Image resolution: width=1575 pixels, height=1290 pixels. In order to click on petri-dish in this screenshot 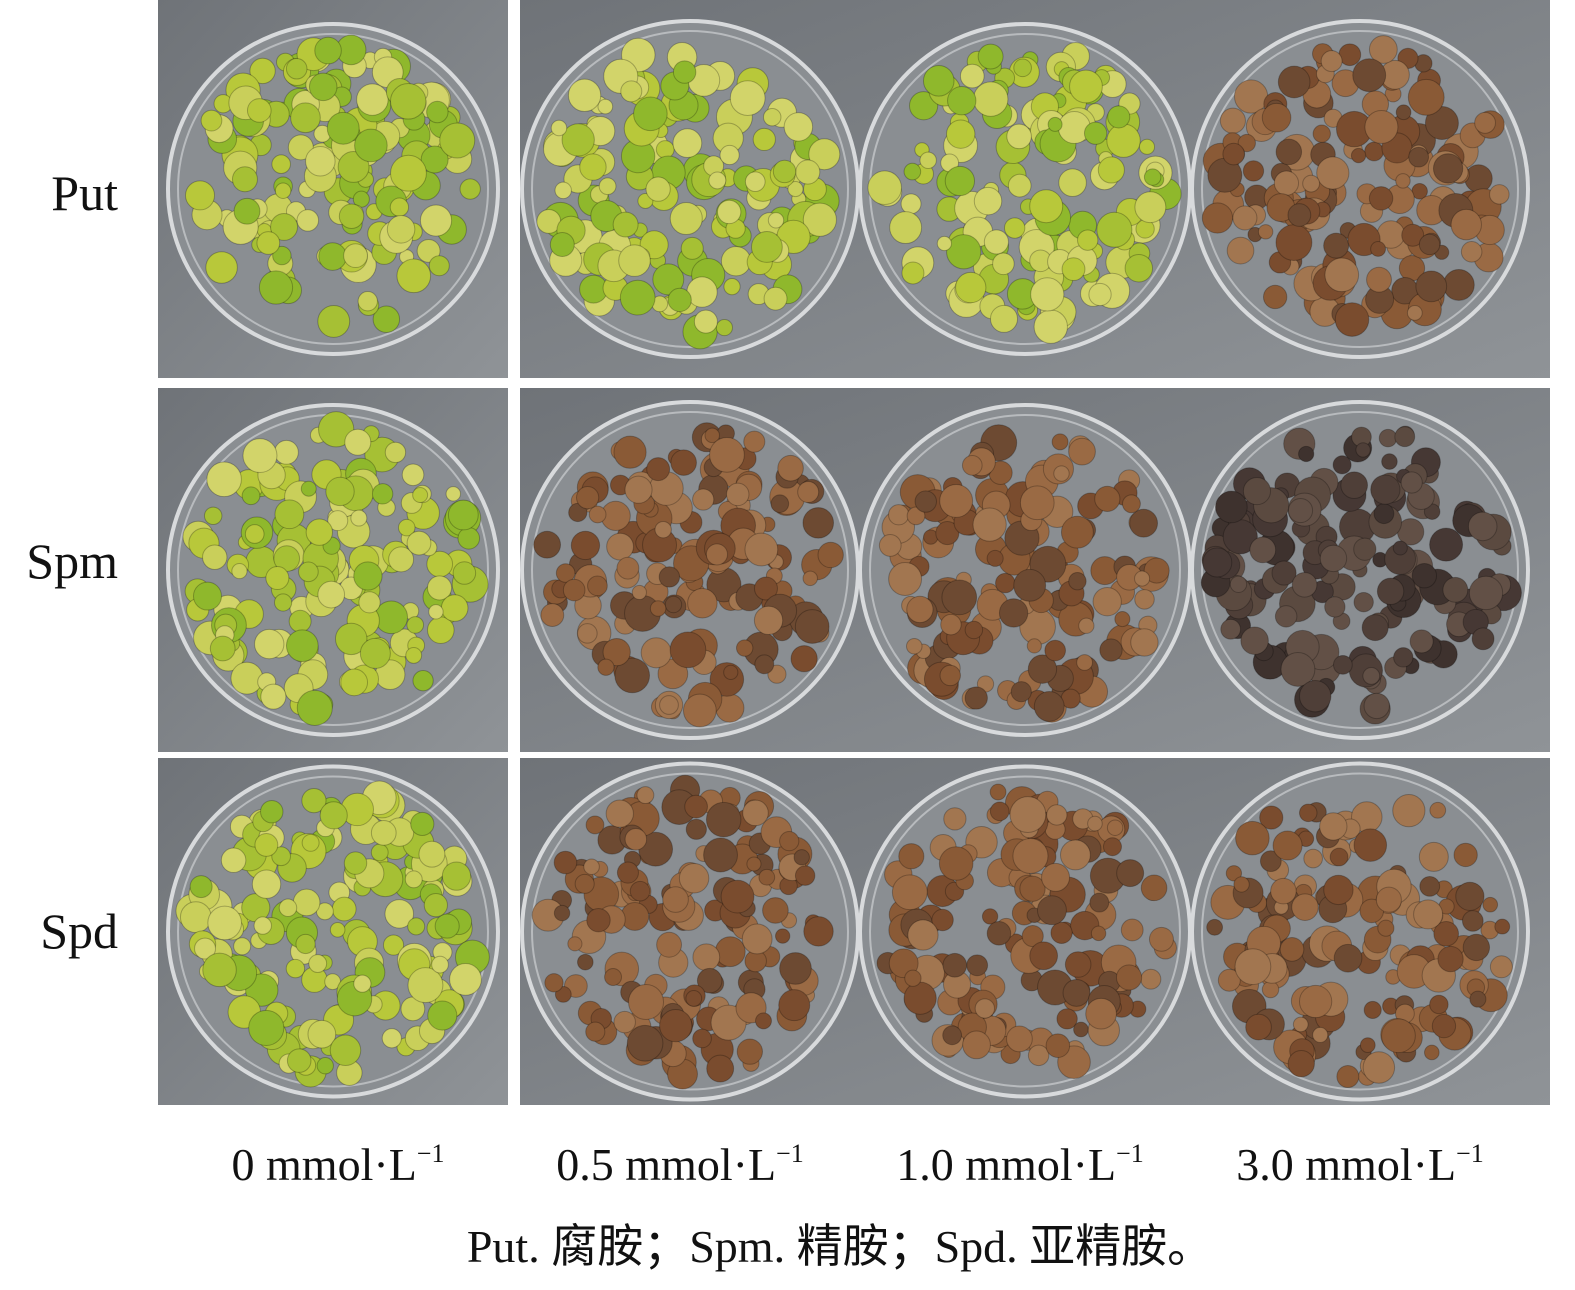, I will do `click(690, 931)`.